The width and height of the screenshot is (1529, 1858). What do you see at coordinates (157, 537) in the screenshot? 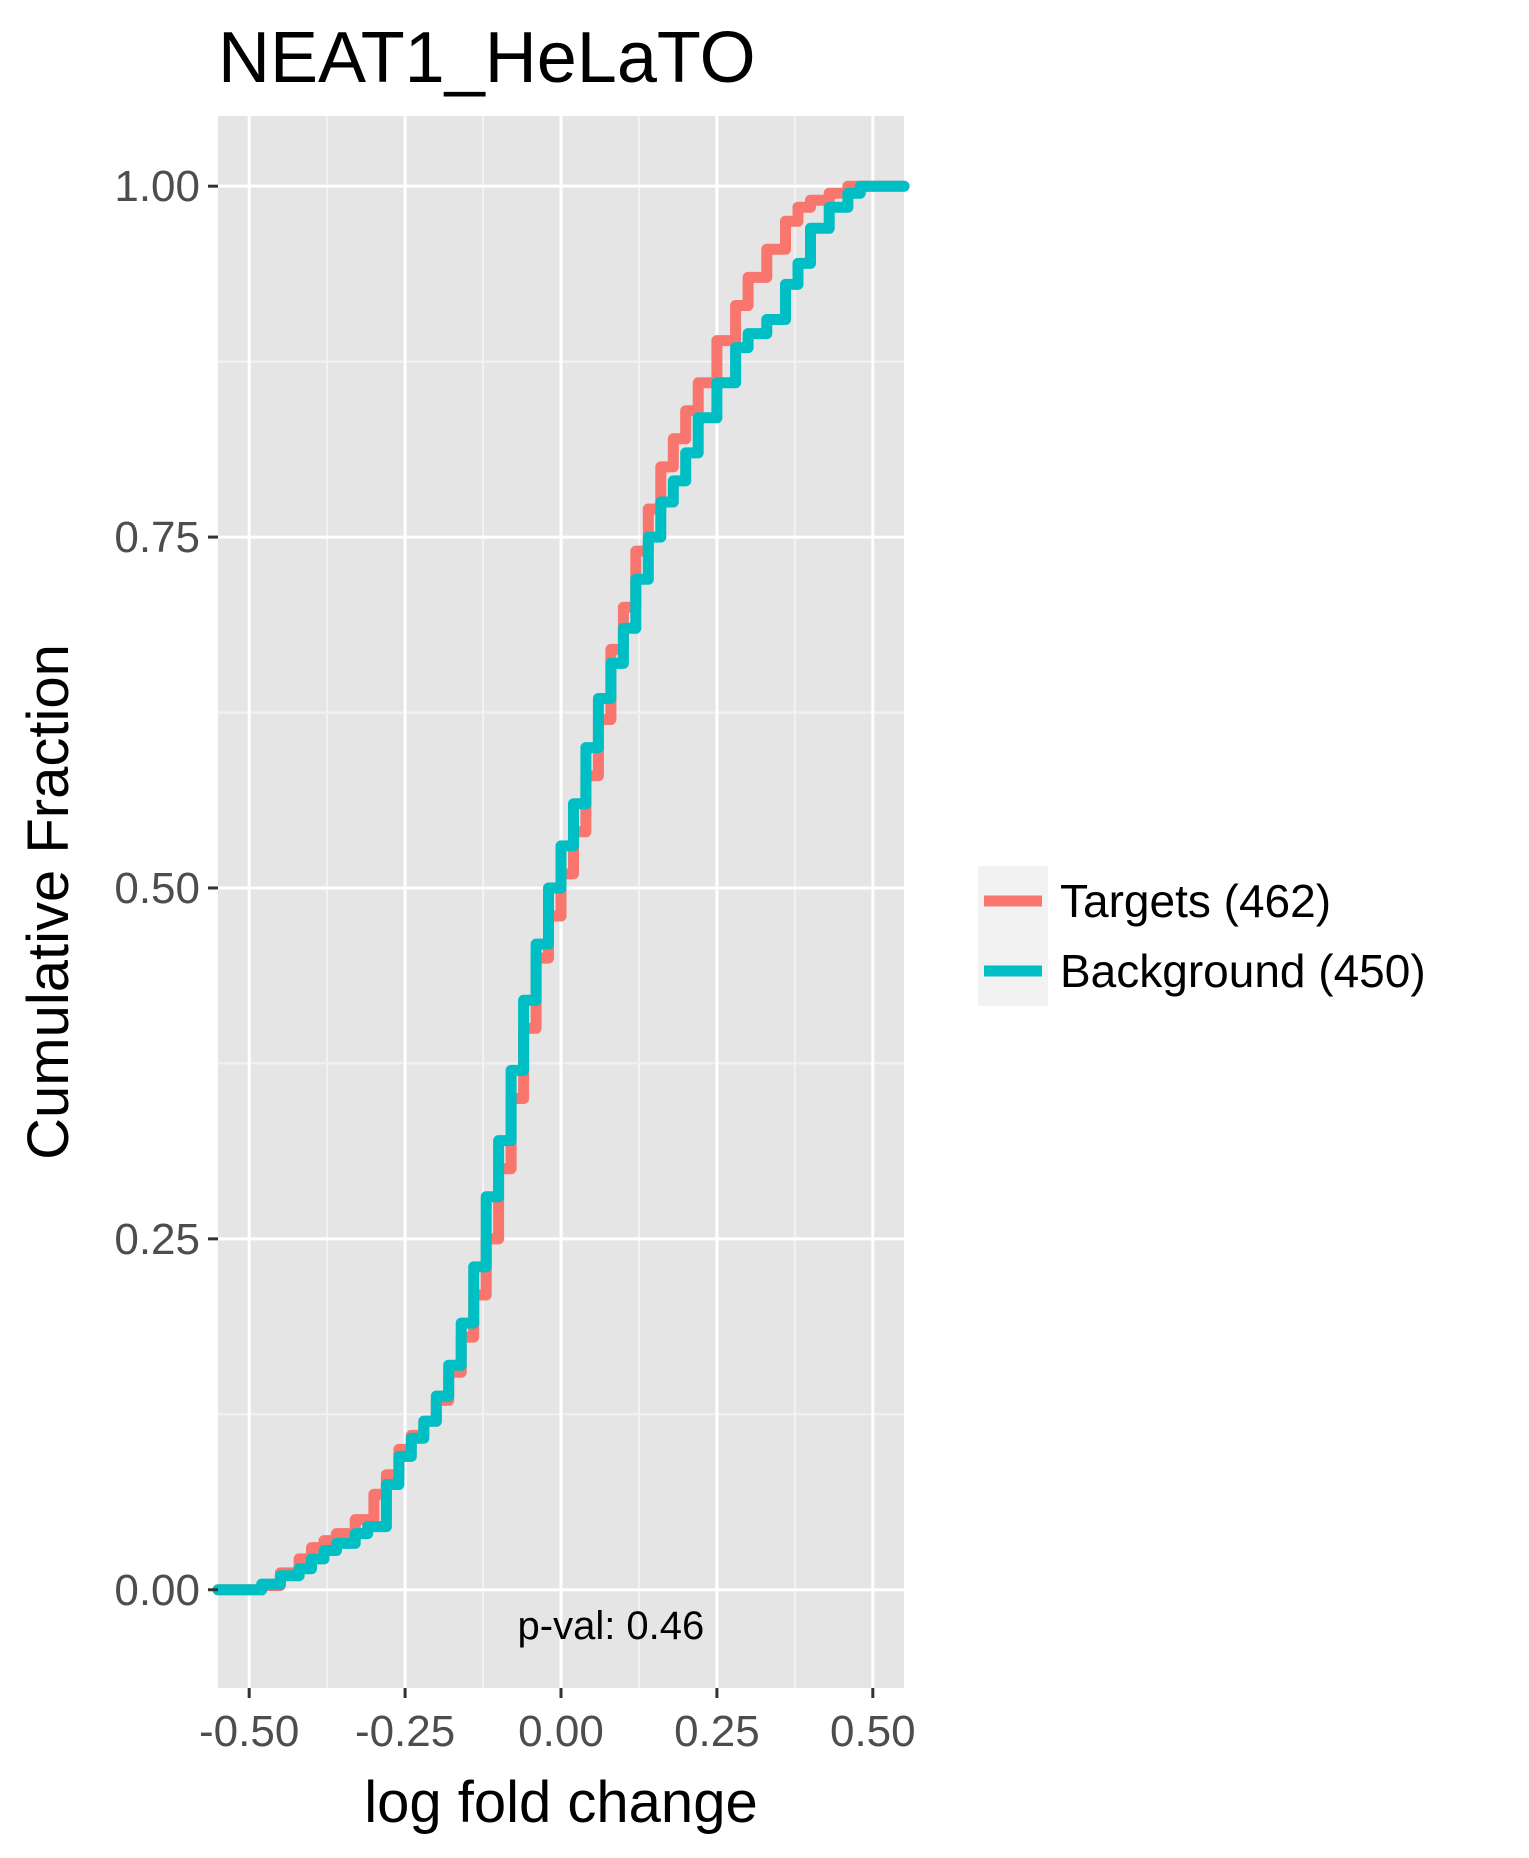
I see `y-tick-label: 0.75` at bounding box center [157, 537].